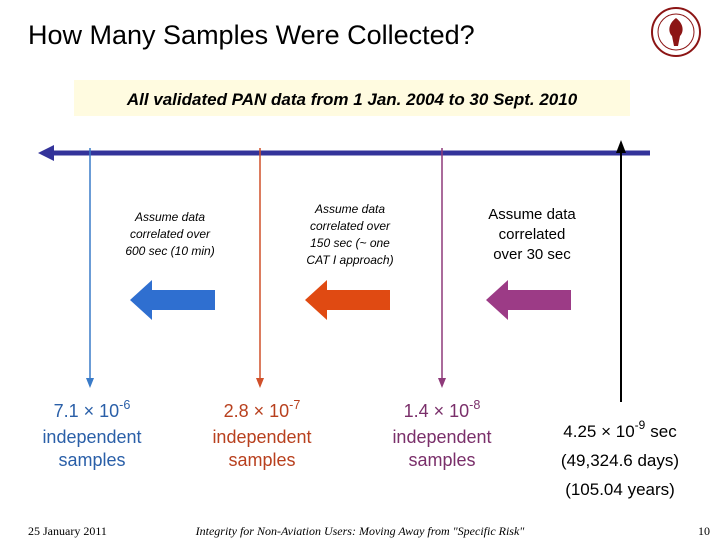  Describe the element at coordinates (620, 489) in the screenshot. I see `final-line: (105.04 years)` at that location.